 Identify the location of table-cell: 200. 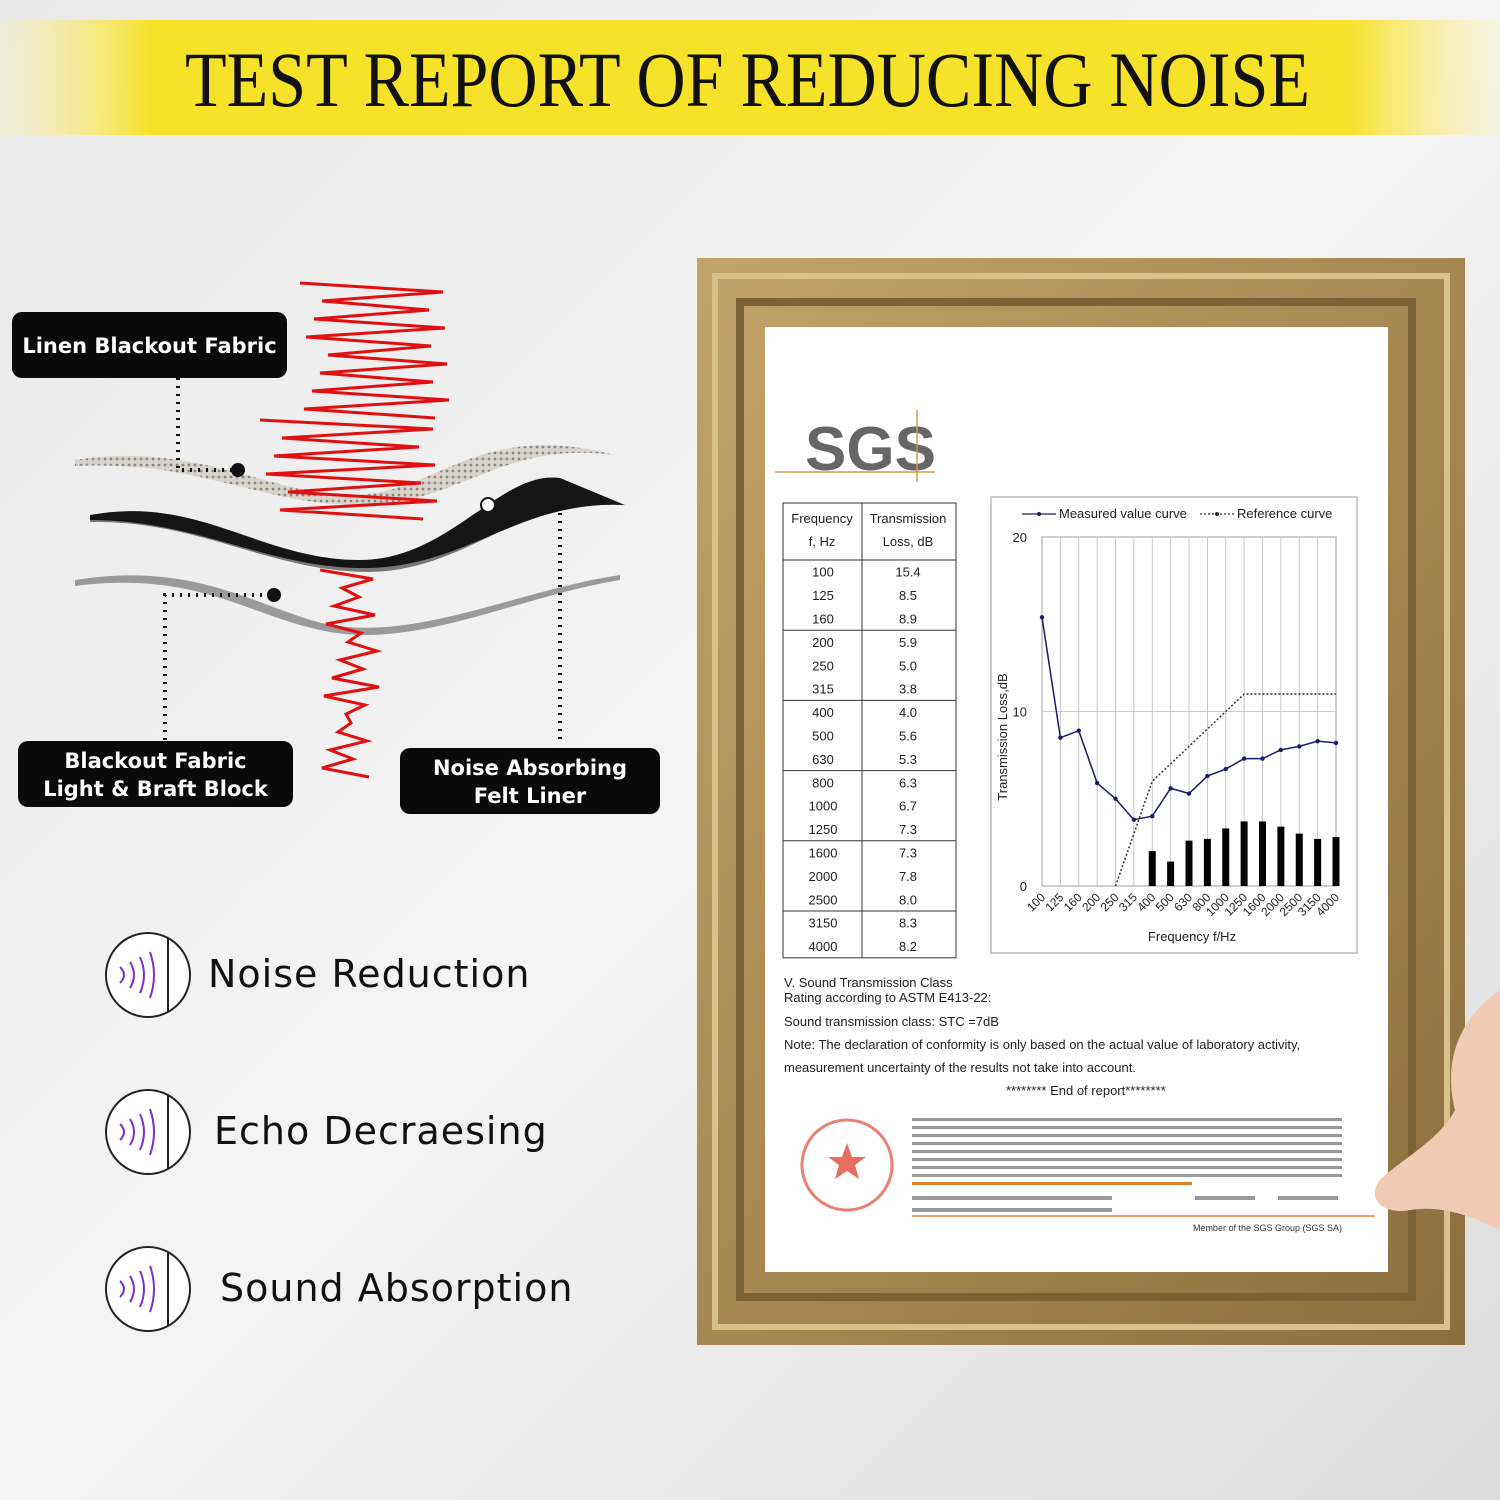
(823, 642).